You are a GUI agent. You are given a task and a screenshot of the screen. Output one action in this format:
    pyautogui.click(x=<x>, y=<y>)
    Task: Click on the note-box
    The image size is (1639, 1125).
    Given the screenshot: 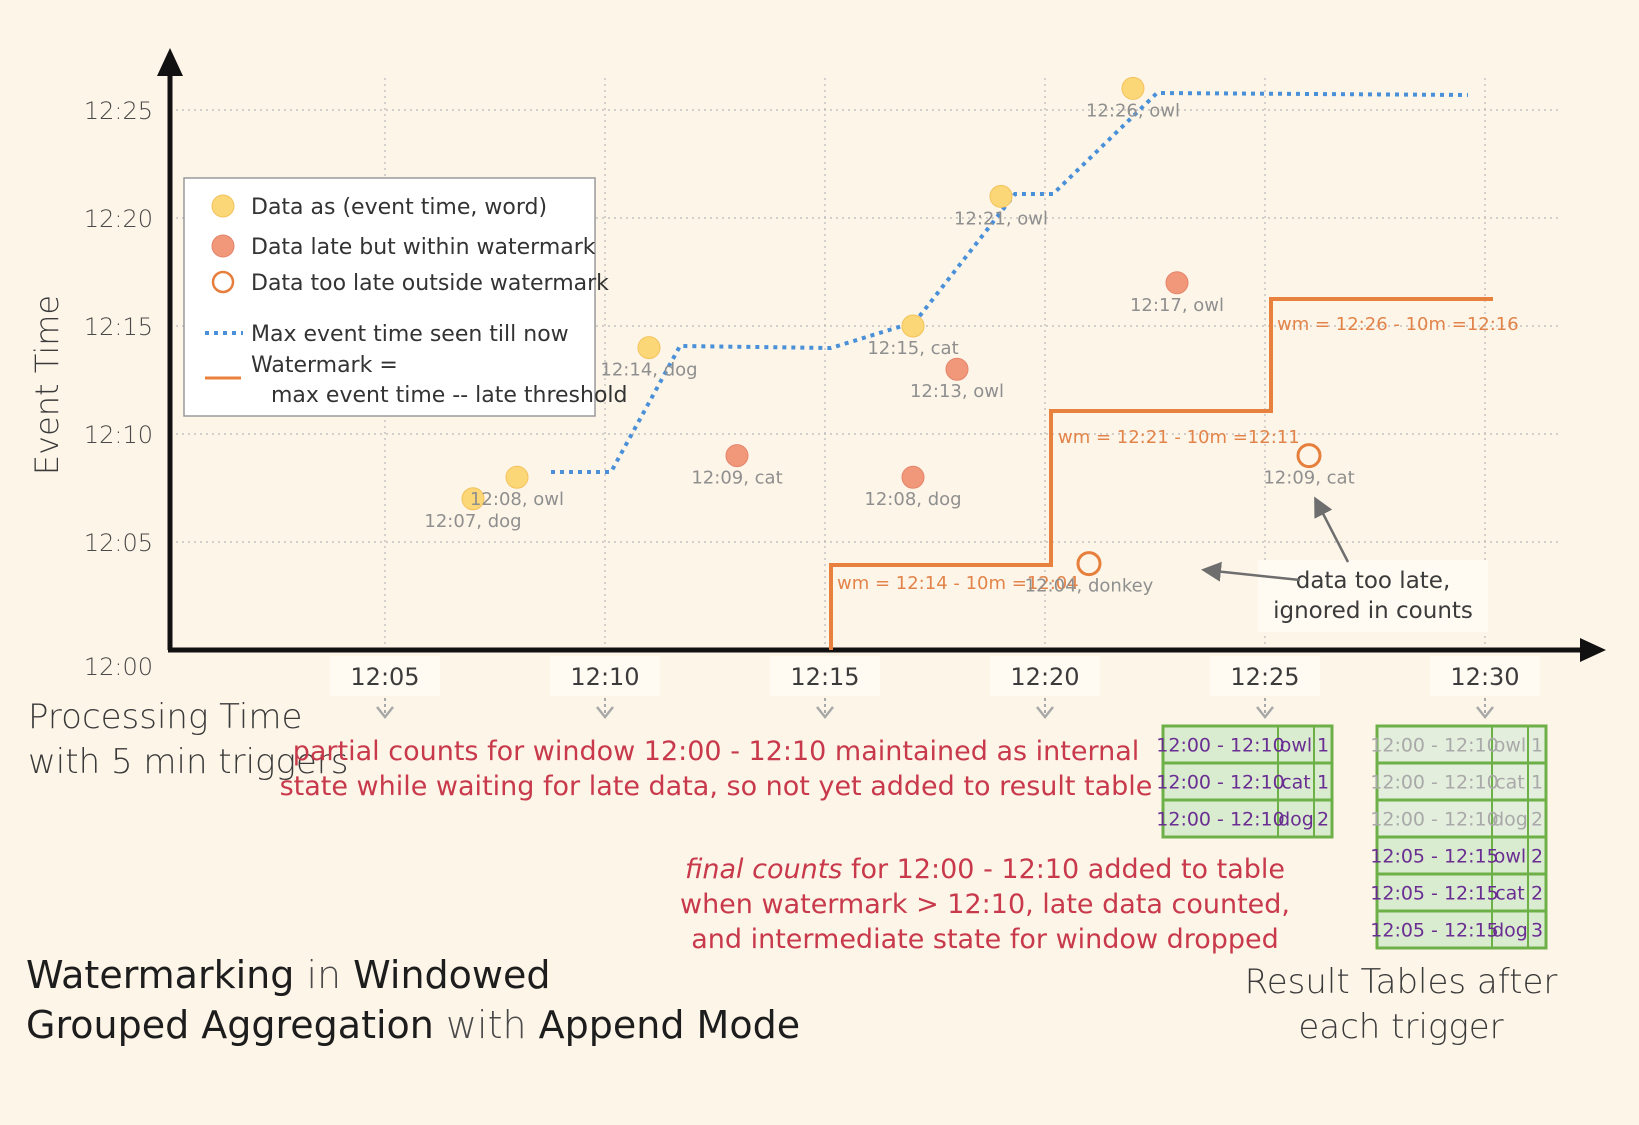 What is the action you would take?
    pyautogui.click(x=1373, y=596)
    